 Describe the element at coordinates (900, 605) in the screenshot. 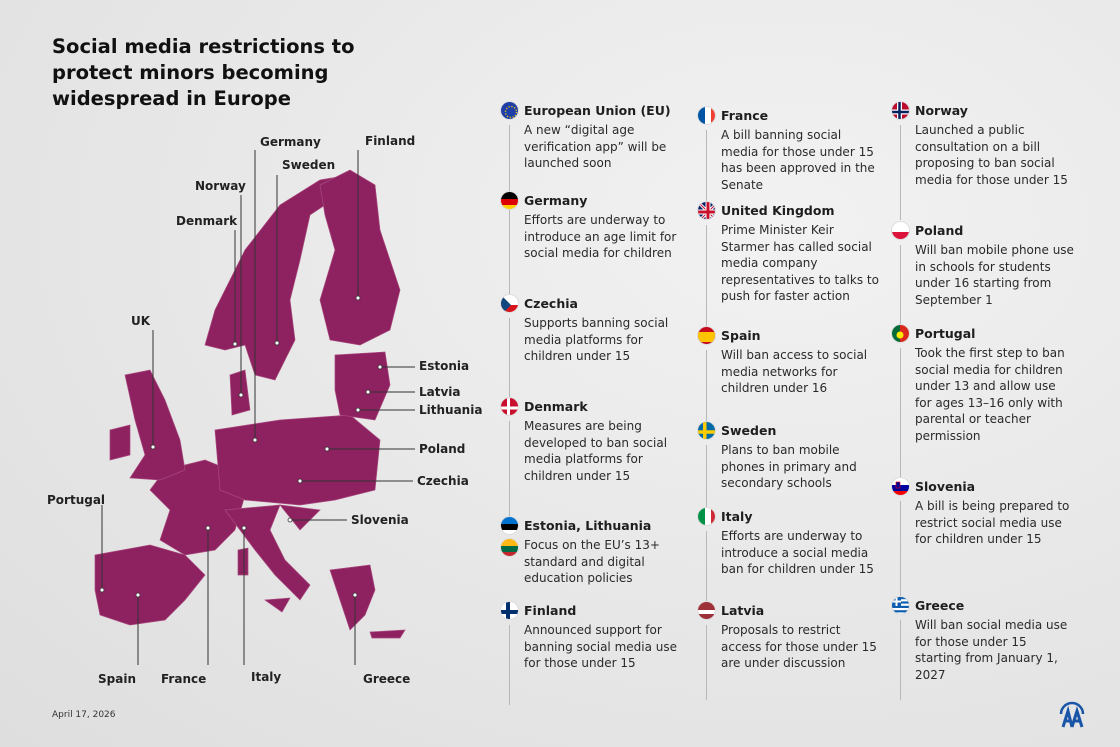

I see `greece-flag-icon` at that location.